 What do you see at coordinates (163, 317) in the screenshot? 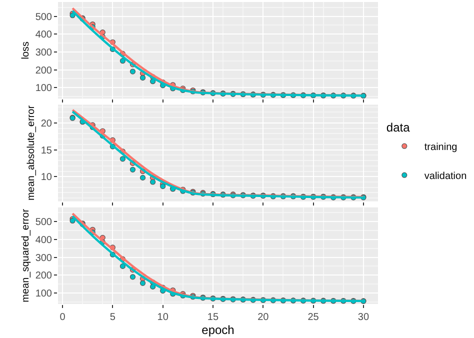
I see `x-tick-label: 10` at bounding box center [163, 317].